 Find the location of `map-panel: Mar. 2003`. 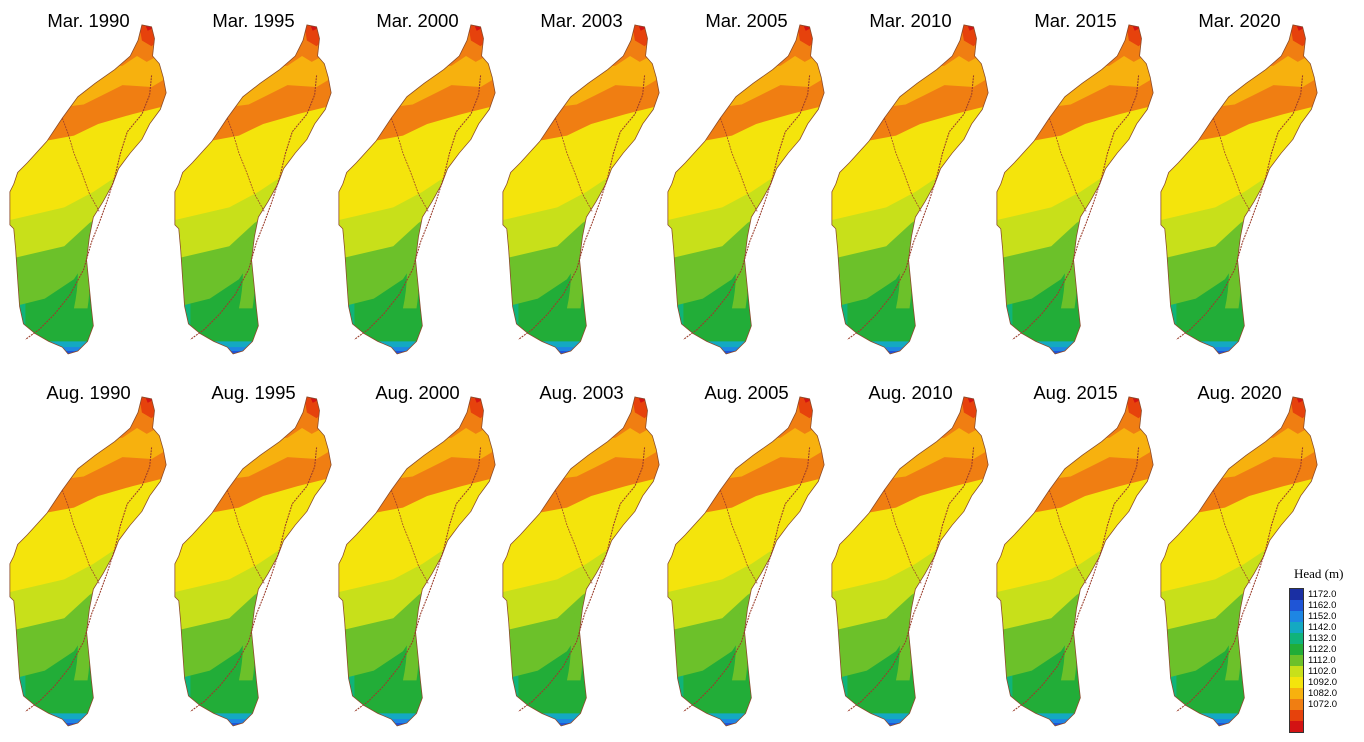

map-panel: Mar. 2003 is located at coordinates (581, 184).